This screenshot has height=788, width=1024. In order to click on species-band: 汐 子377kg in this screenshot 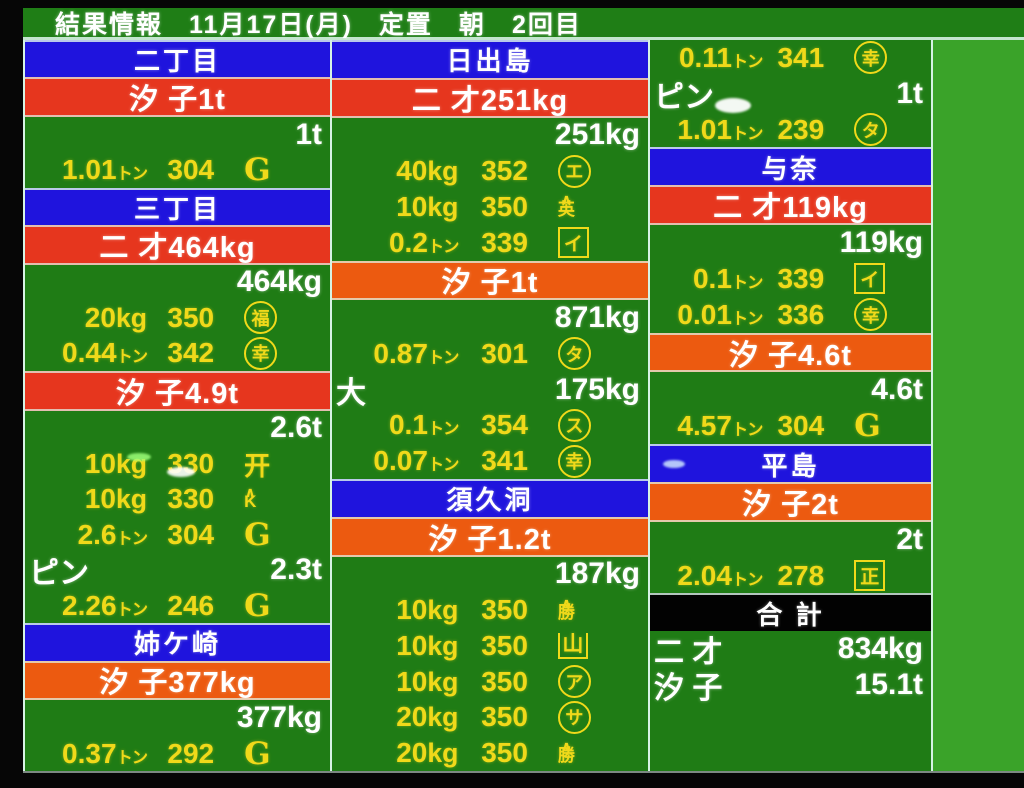, I will do `click(177, 680)`.